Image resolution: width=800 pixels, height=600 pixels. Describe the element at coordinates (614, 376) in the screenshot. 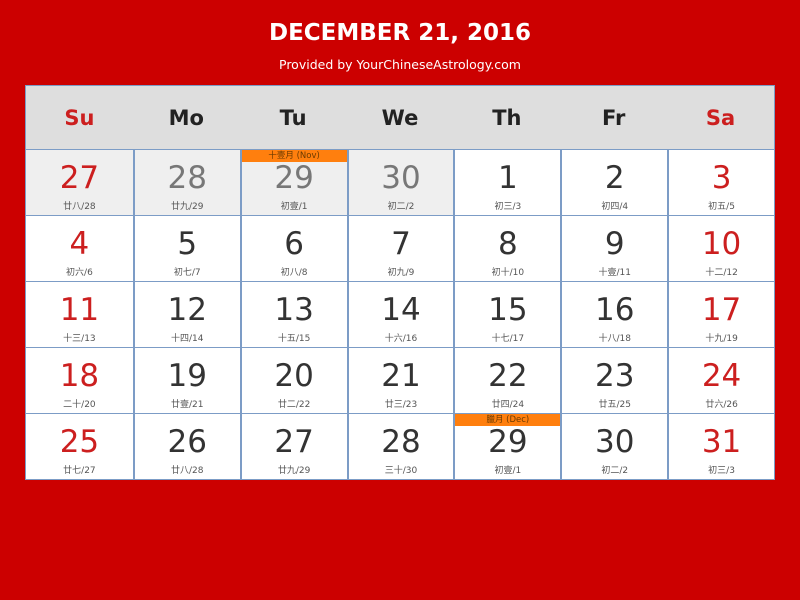

I see `day-number: 23` at that location.